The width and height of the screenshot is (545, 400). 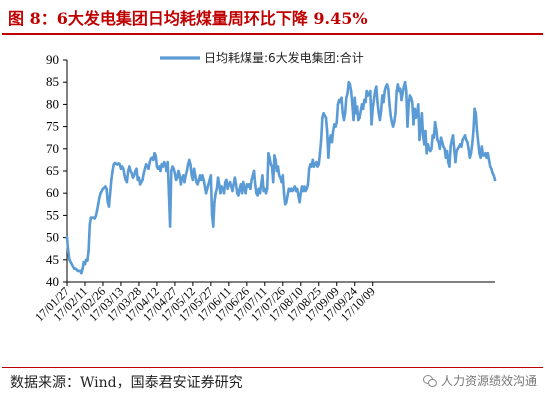 What do you see at coordinates (52, 170) in the screenshot?
I see `y-tick-label: 65` at bounding box center [52, 170].